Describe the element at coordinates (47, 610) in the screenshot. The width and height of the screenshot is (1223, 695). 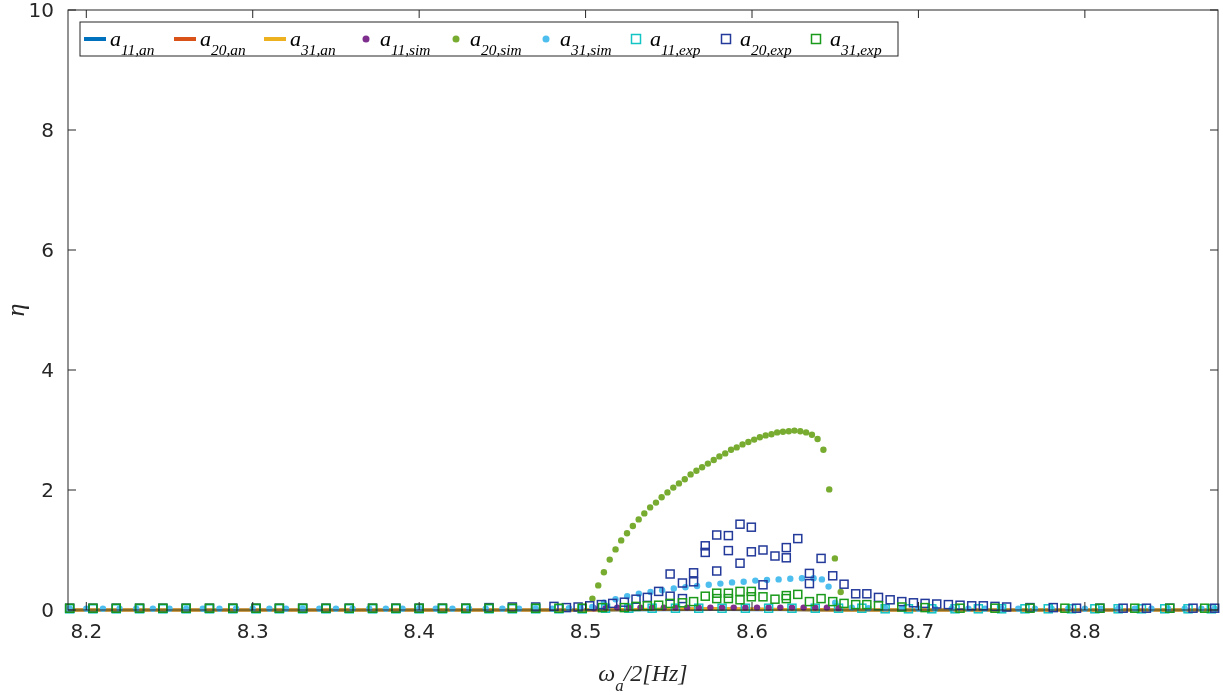
I see `y-tick-label: 0` at that location.